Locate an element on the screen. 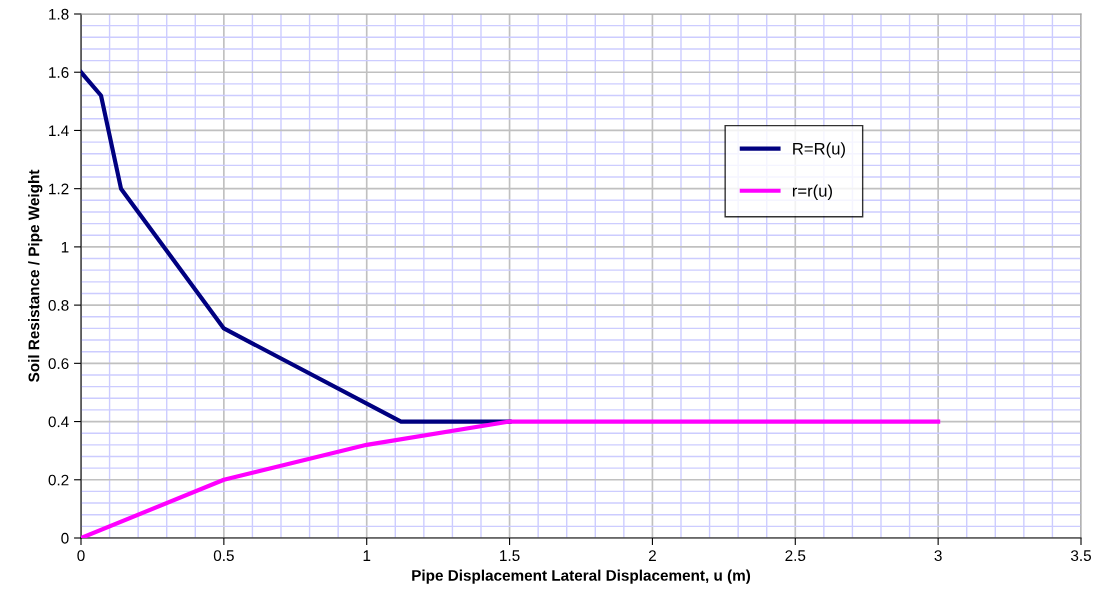 The height and width of the screenshot is (616, 1093). y-tick-label: 0.8 is located at coordinates (58, 305).